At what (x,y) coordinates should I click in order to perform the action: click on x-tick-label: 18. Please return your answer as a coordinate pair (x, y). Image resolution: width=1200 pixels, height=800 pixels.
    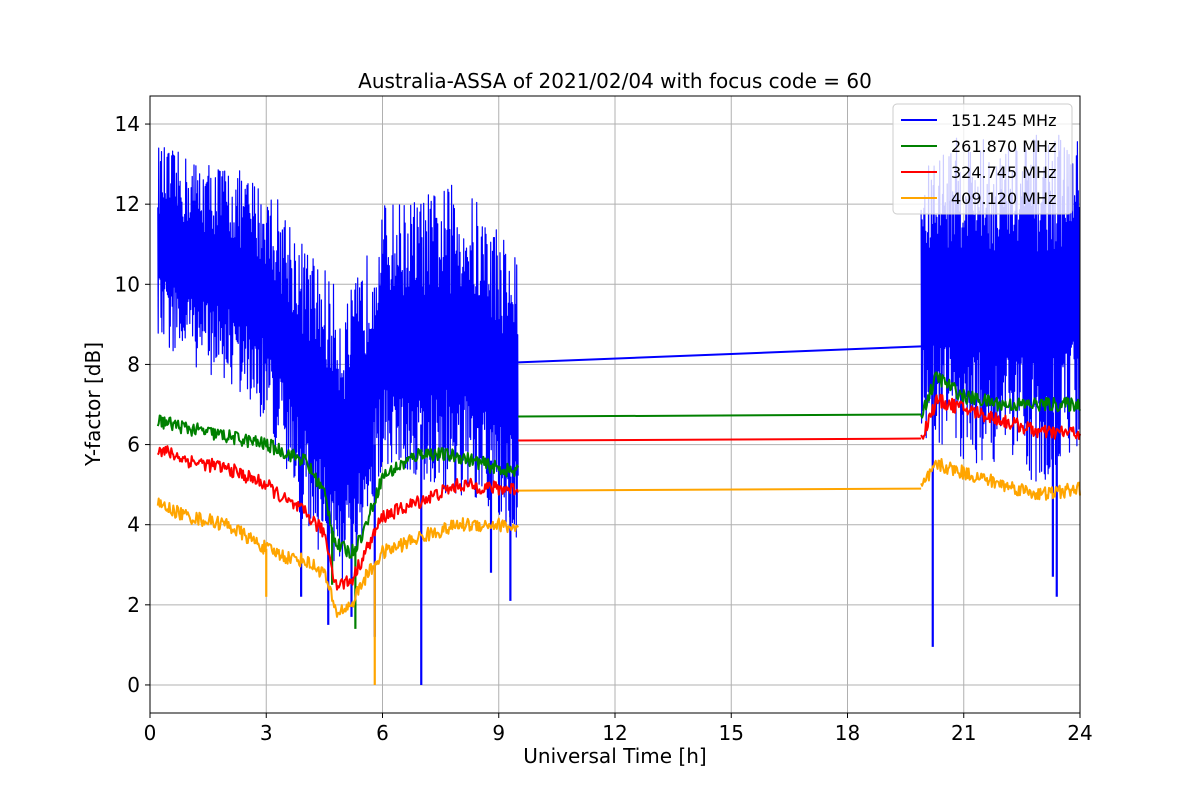
    Looking at the image, I should click on (847, 733).